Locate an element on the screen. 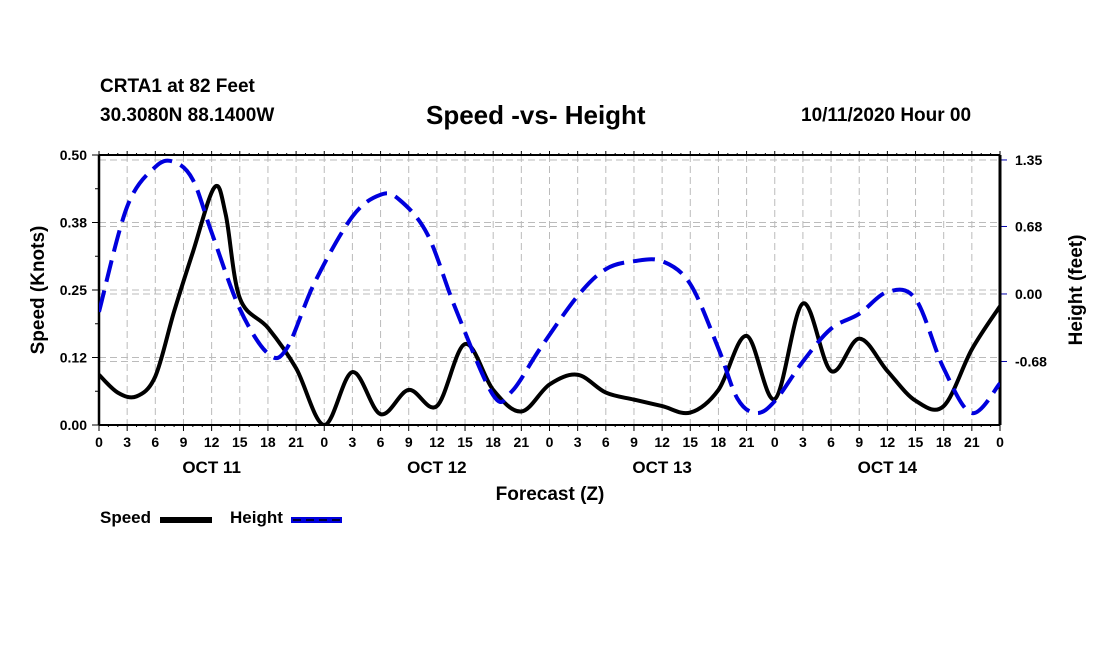 The width and height of the screenshot is (1100, 650). day-label: OCT 13 is located at coordinates (662, 467).